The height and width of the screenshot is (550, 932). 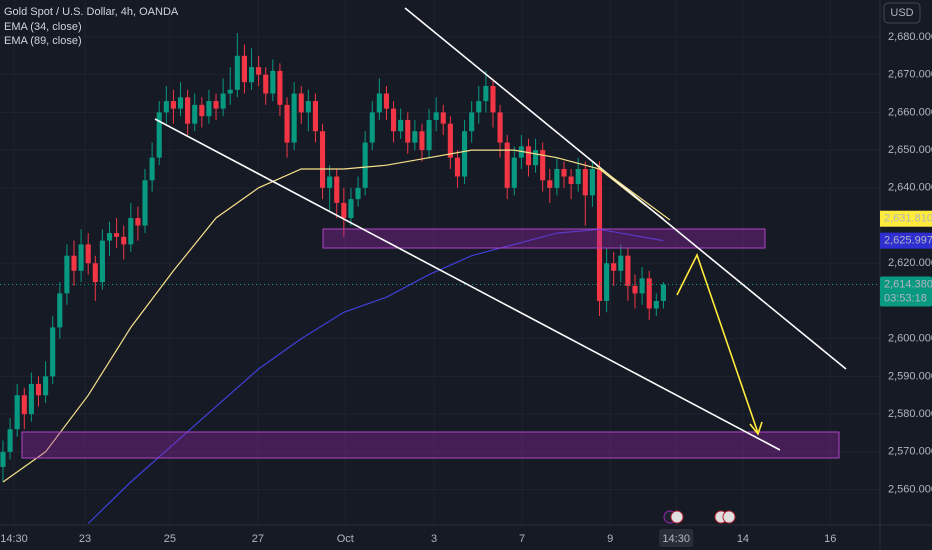 I want to click on x-tick-label: 27, so click(x=258, y=539).